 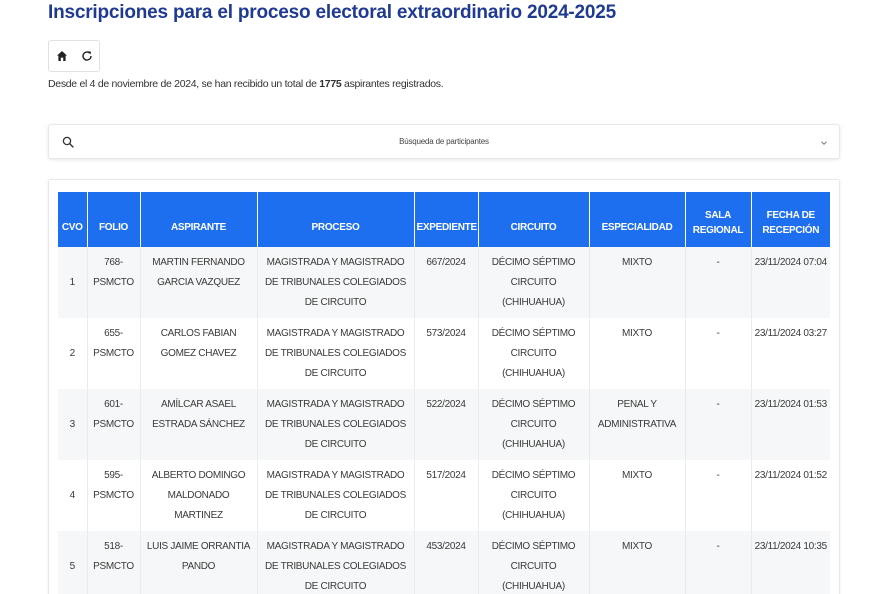 What do you see at coordinates (73, 495) in the screenshot?
I see `cell-cvo: 4` at bounding box center [73, 495].